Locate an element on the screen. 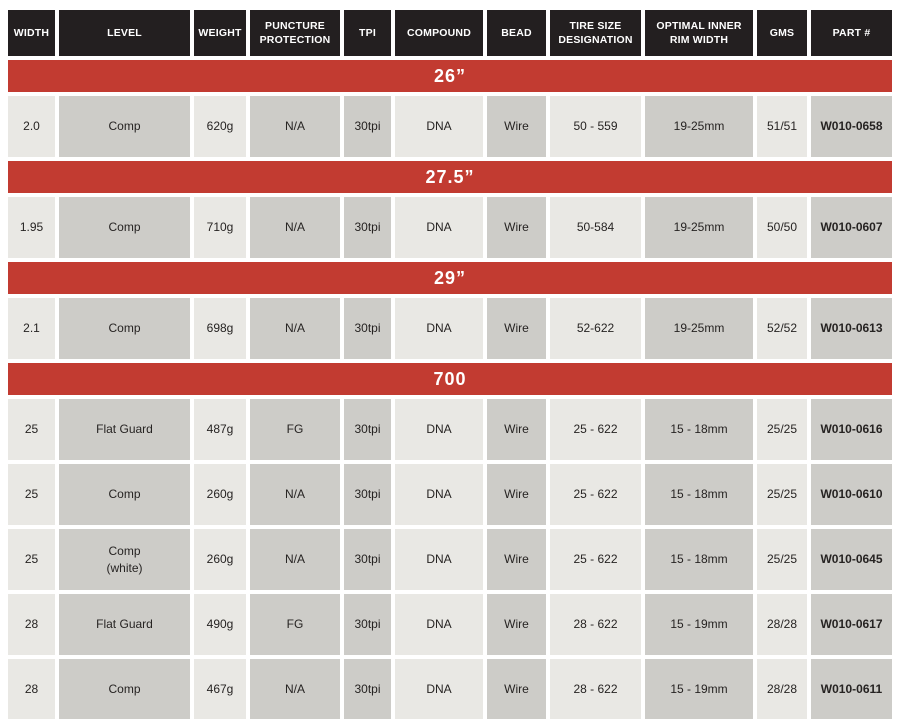 The width and height of the screenshot is (900, 719). cell-gms: 52/52 is located at coordinates (782, 328).